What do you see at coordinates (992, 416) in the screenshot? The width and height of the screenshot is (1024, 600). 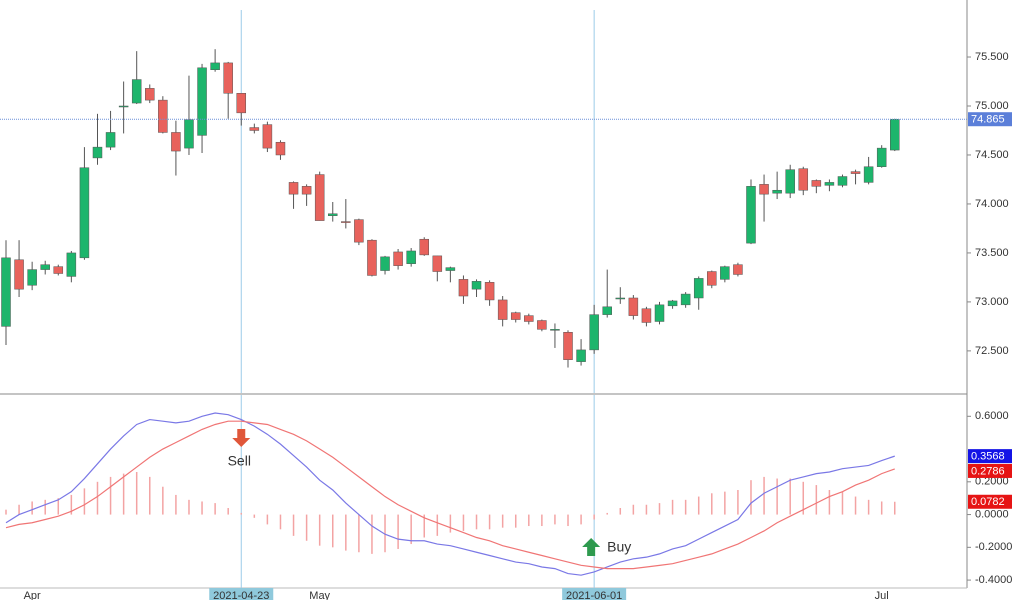 I see `y-tick-label: 0.6000` at bounding box center [992, 416].